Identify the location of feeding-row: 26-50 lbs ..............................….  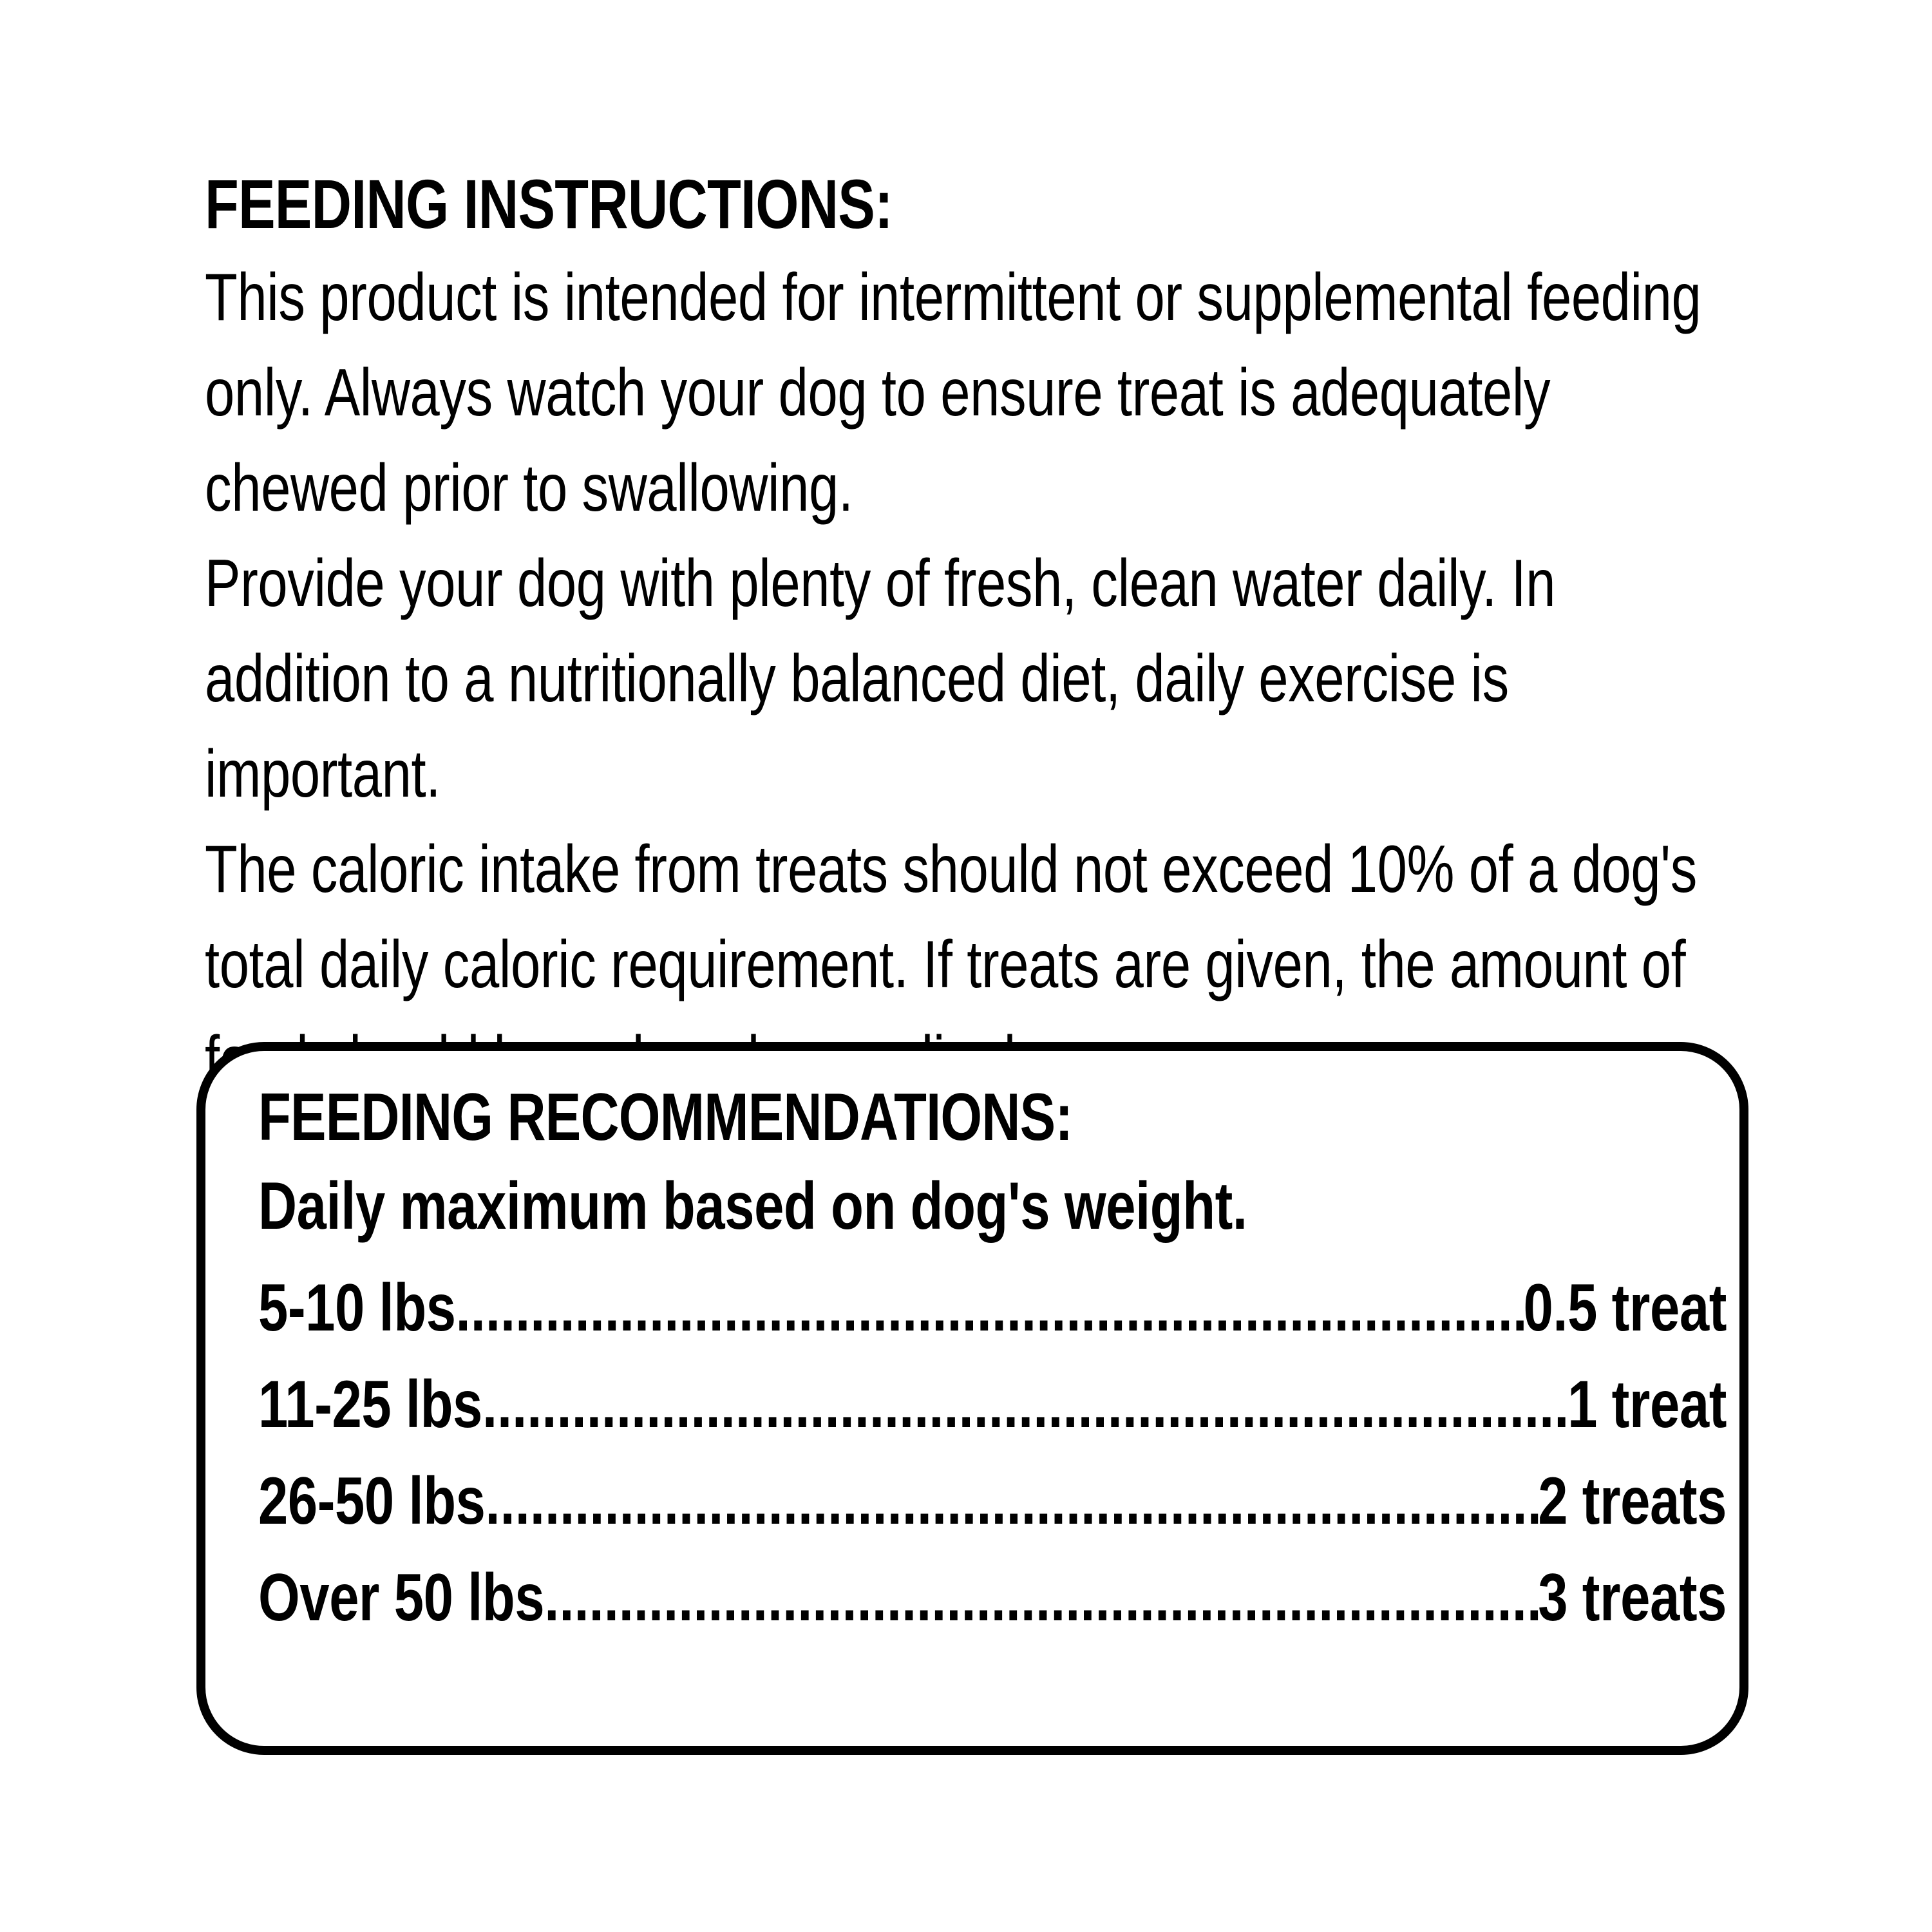
(993, 1501).